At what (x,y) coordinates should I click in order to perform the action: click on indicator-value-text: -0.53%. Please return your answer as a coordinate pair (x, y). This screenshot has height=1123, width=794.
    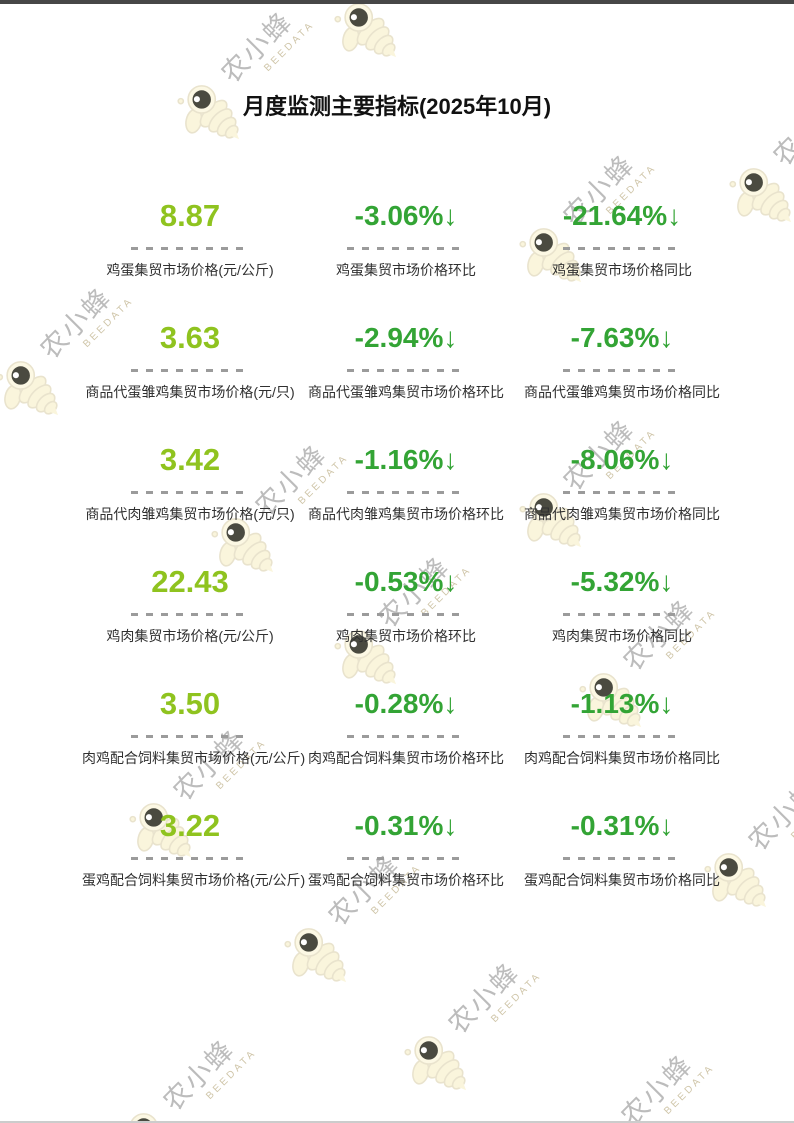
    Looking at the image, I should click on (399, 581).